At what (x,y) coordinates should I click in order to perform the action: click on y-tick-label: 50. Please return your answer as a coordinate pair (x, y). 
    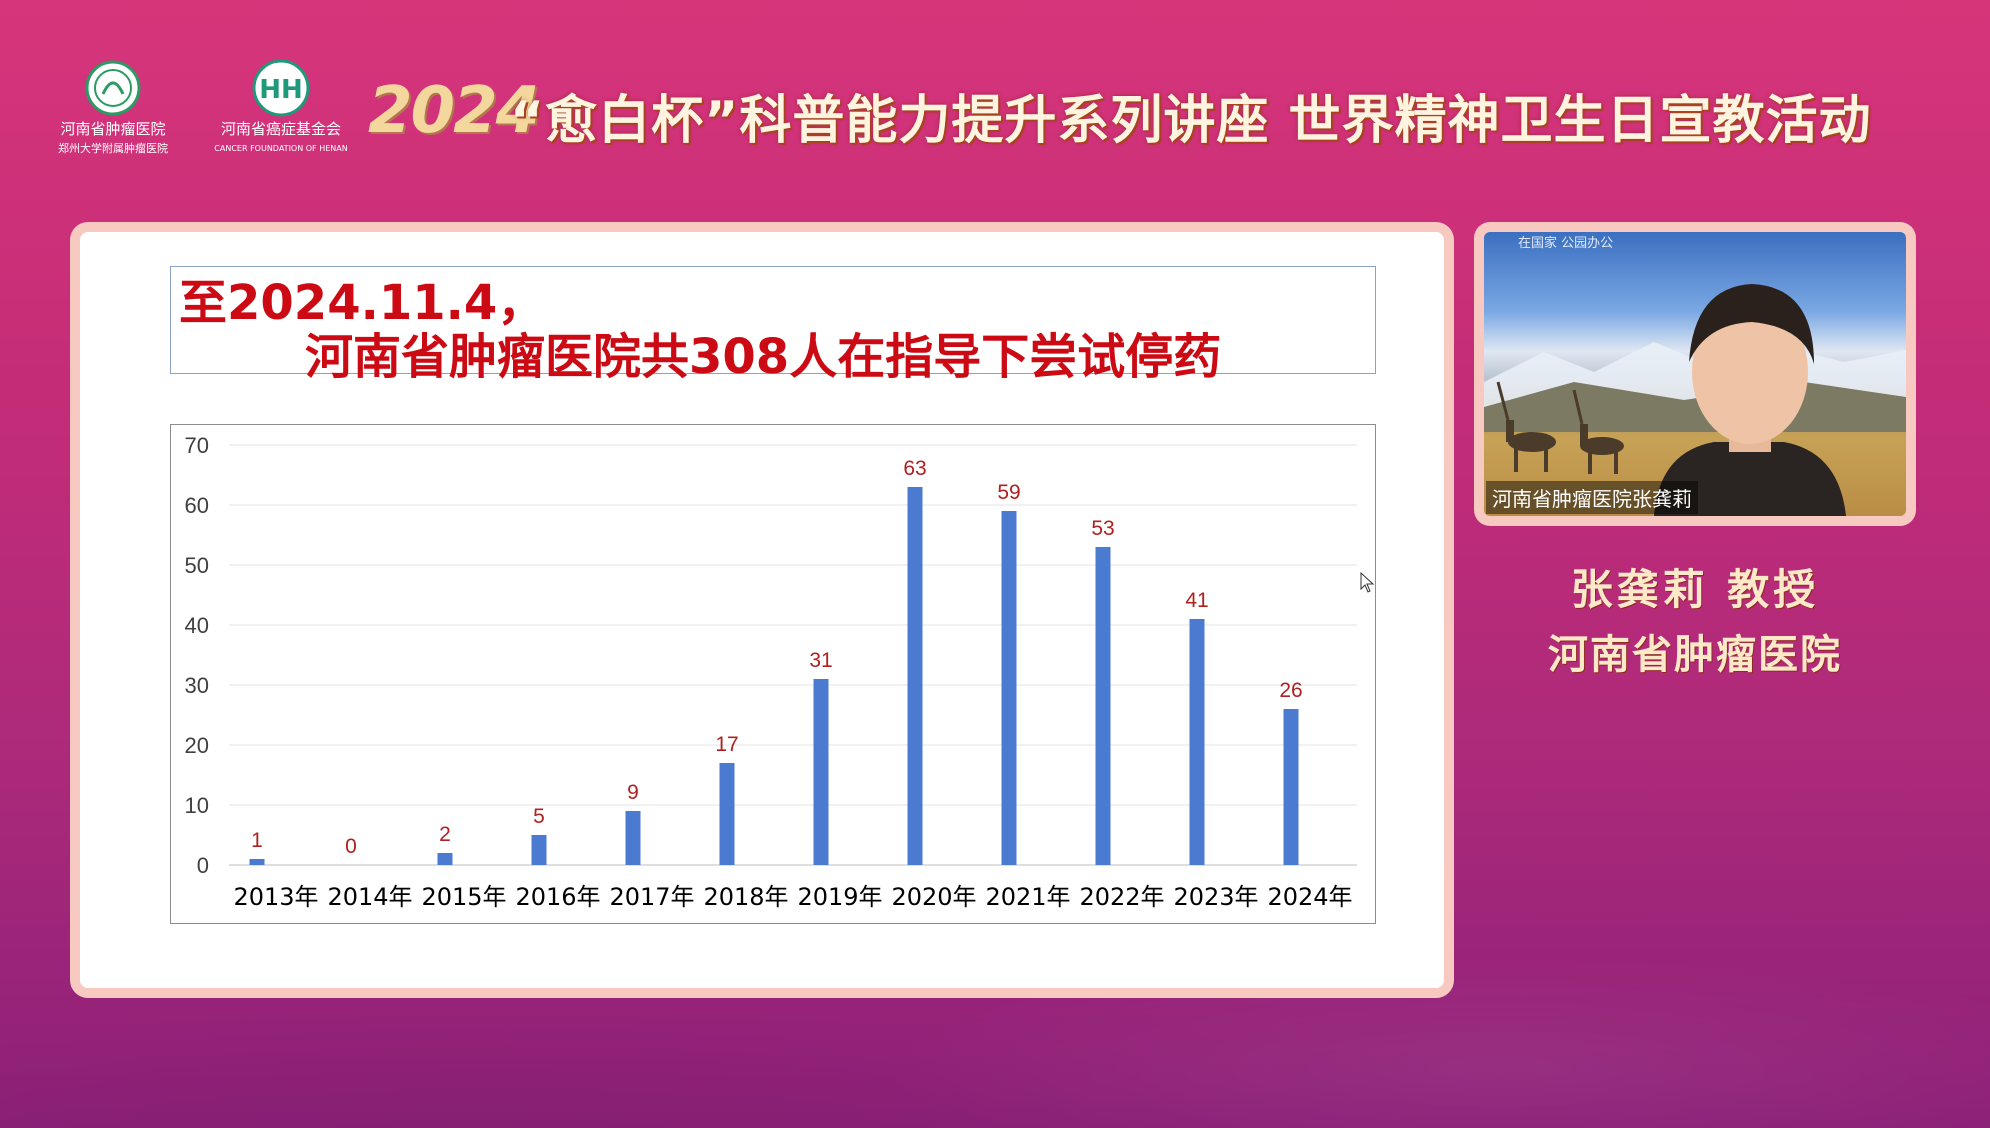
    Looking at the image, I should click on (197, 565).